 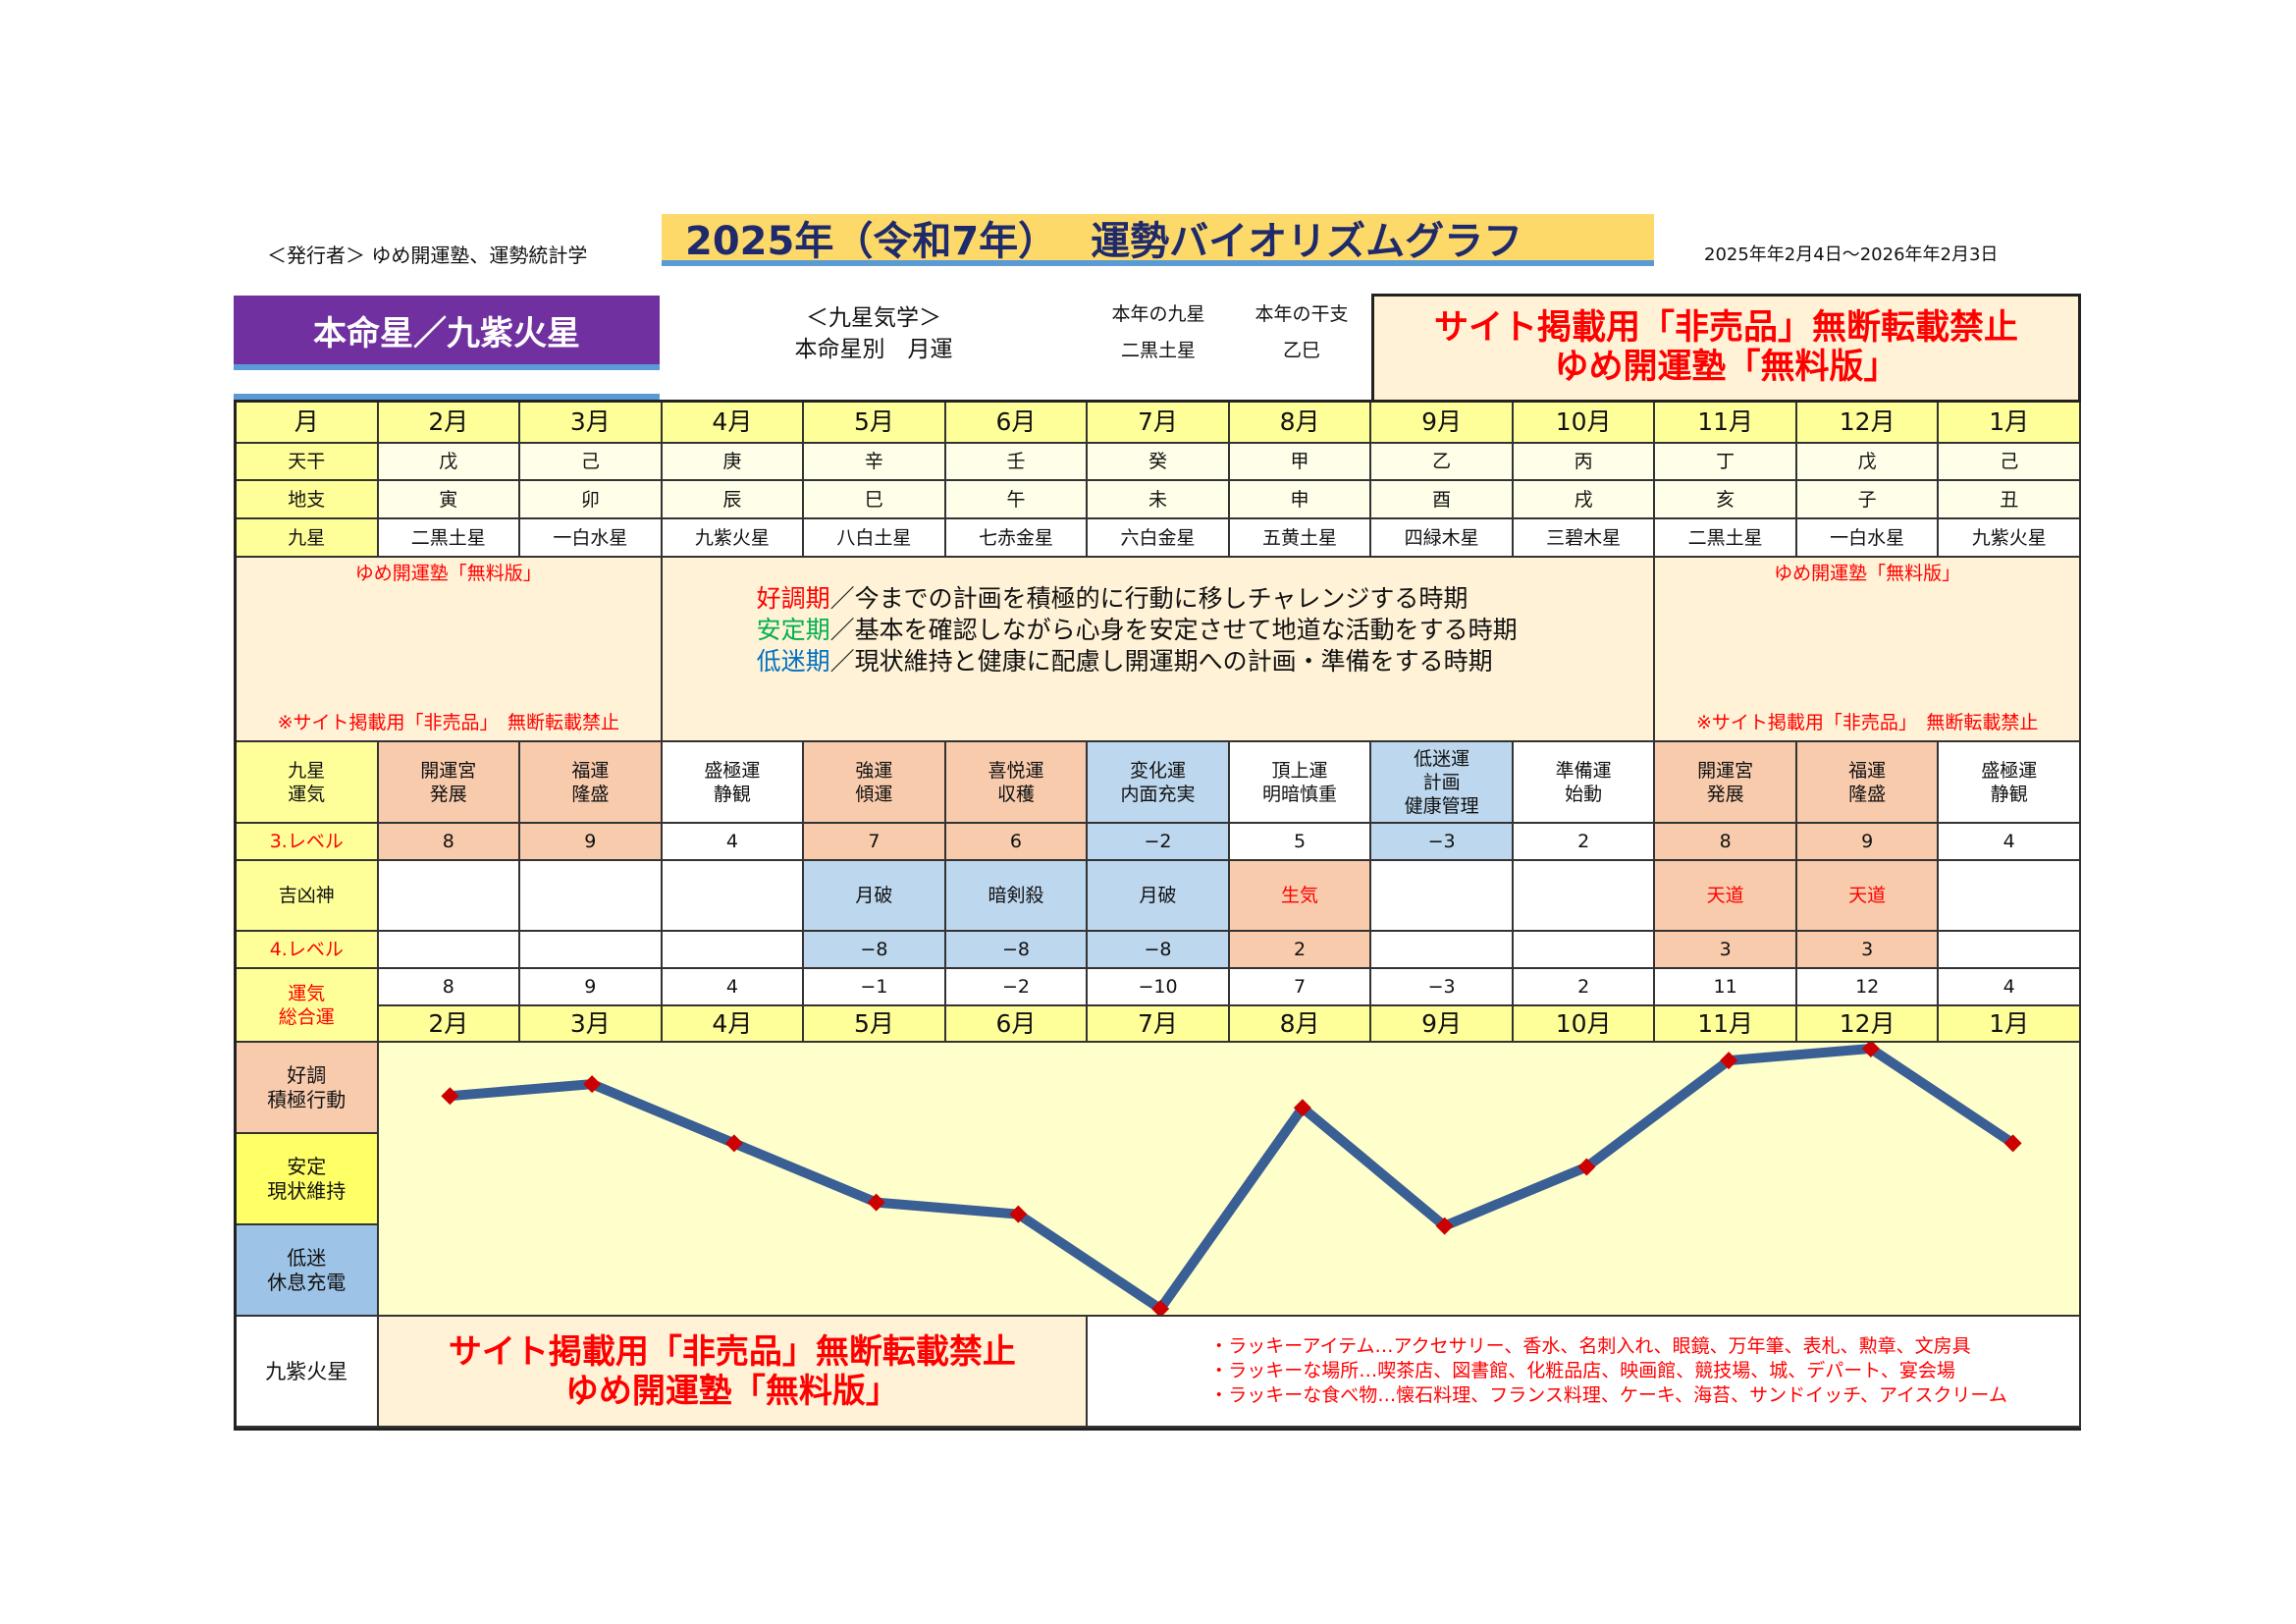 I want to click on month-footer: 2月, so click(x=449, y=1024).